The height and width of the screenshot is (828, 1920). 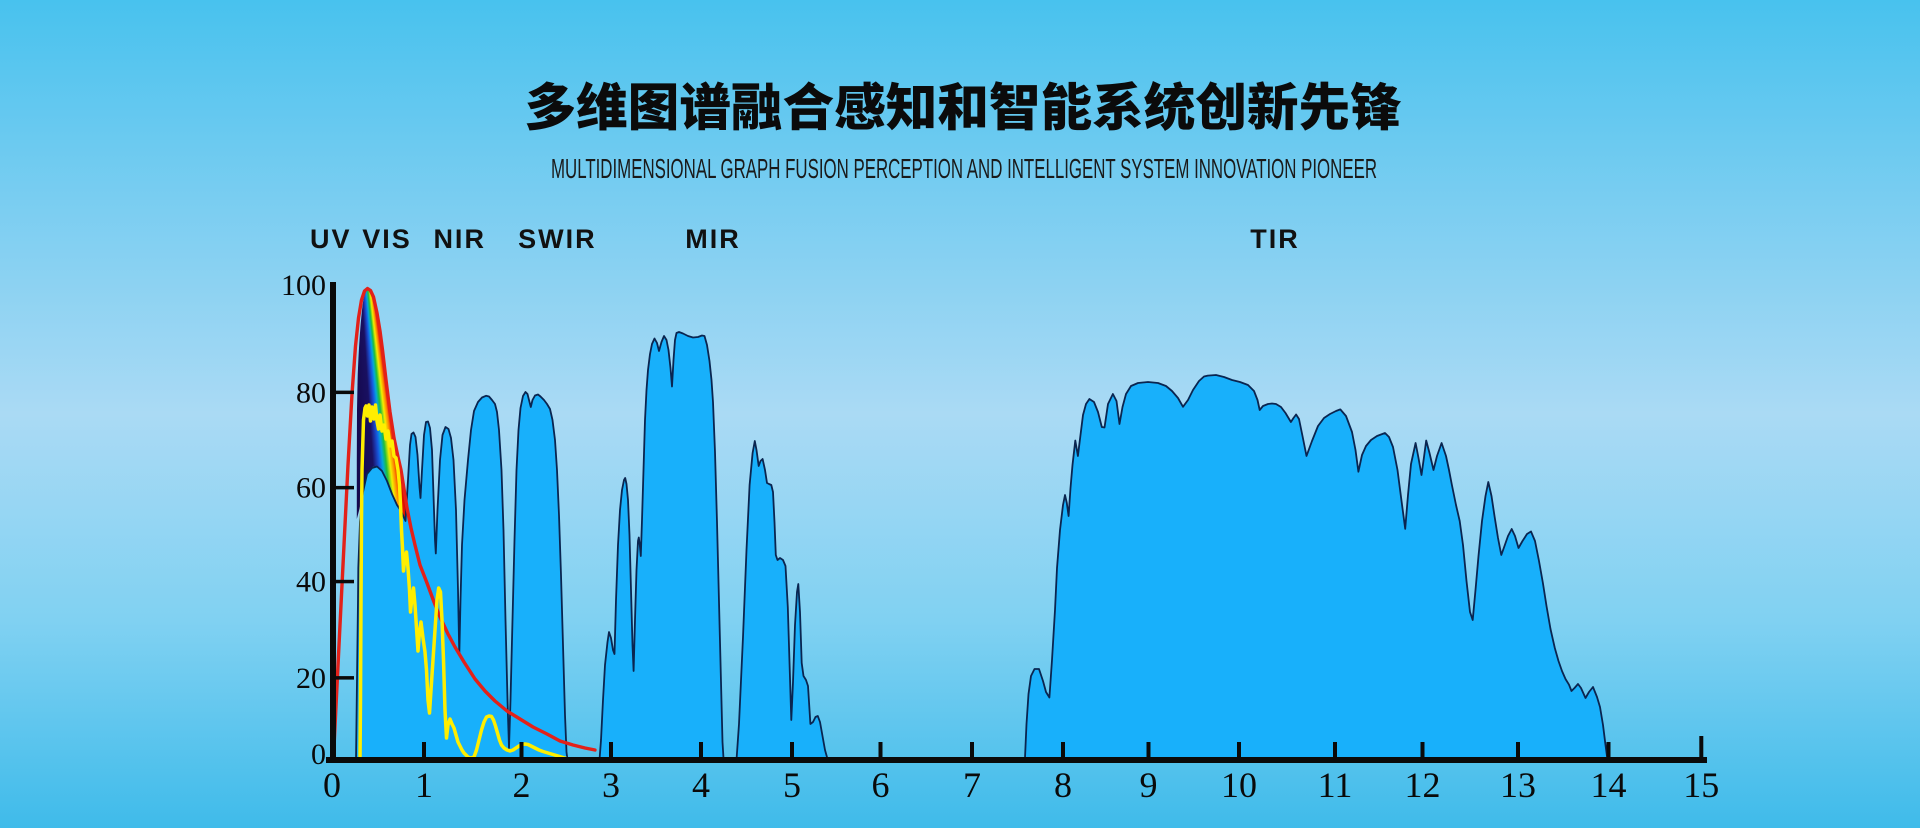 I want to click on svg-text: 13, so click(x=1518, y=785).